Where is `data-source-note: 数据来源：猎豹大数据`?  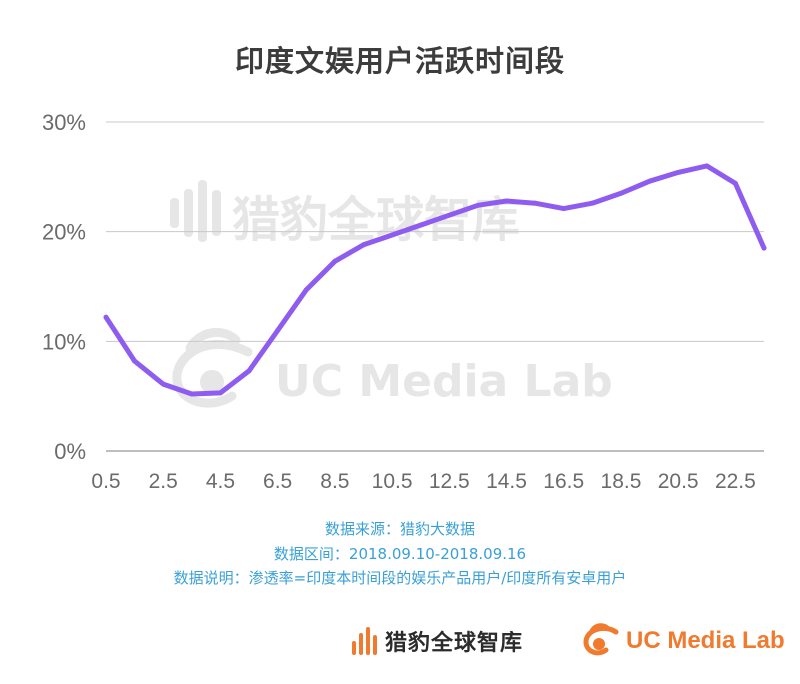
data-source-note: 数据来源：猎豹大数据 is located at coordinates (399, 529).